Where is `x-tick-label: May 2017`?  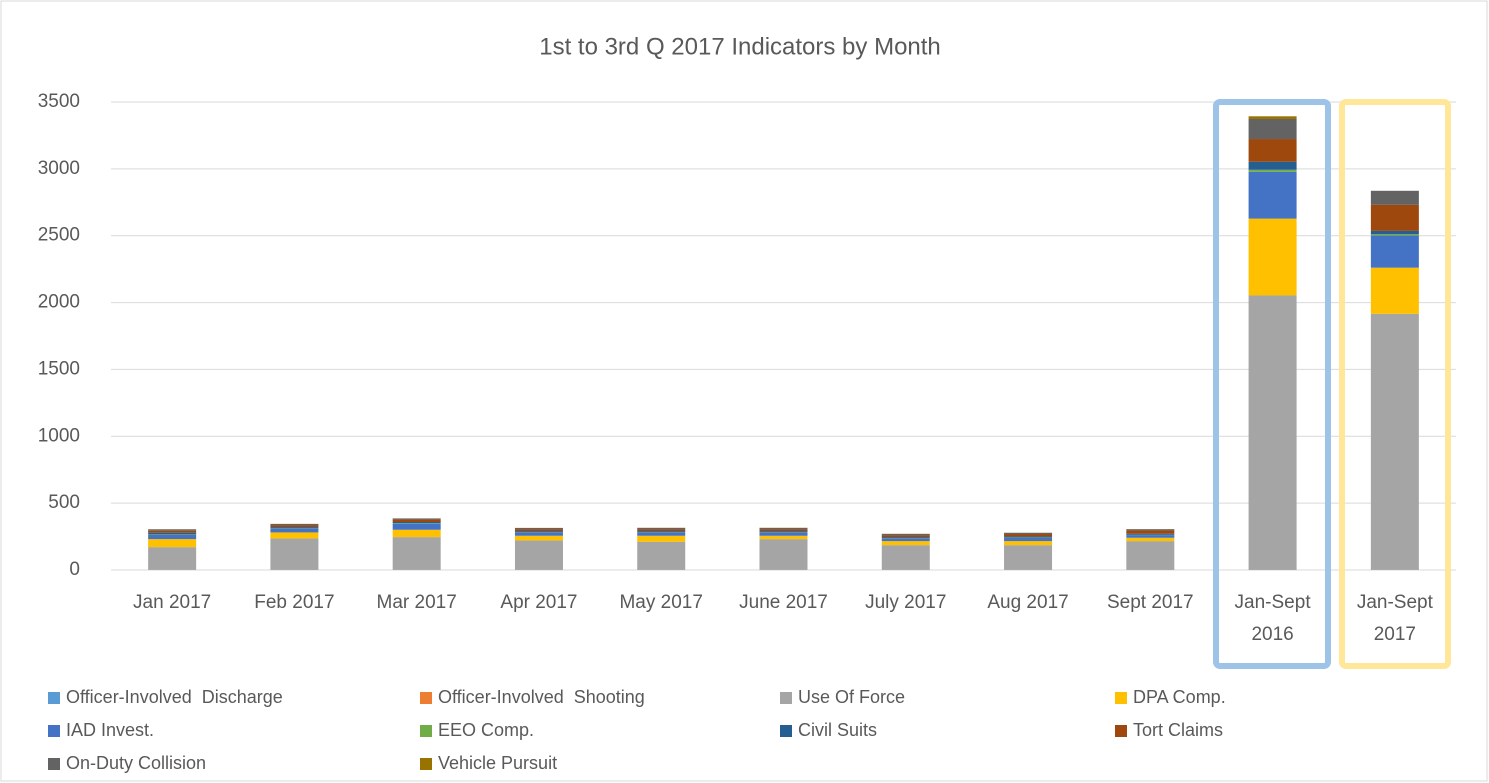 x-tick-label: May 2017 is located at coordinates (661, 602).